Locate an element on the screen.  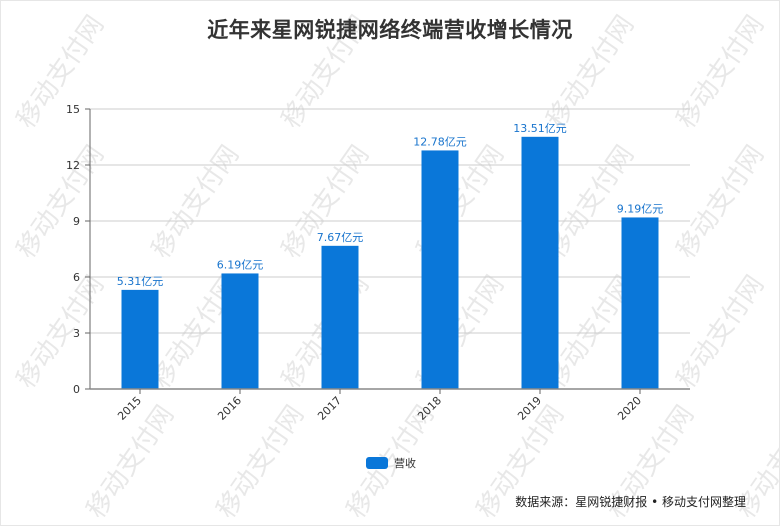
data-label: 12.78亿元 is located at coordinates (440, 141).